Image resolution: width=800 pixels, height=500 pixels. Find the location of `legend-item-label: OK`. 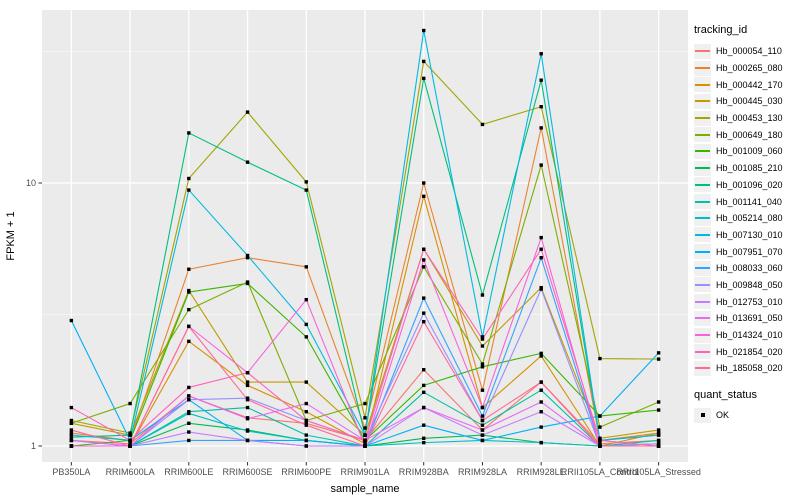

legend-item-label: OK is located at coordinates (723, 415).